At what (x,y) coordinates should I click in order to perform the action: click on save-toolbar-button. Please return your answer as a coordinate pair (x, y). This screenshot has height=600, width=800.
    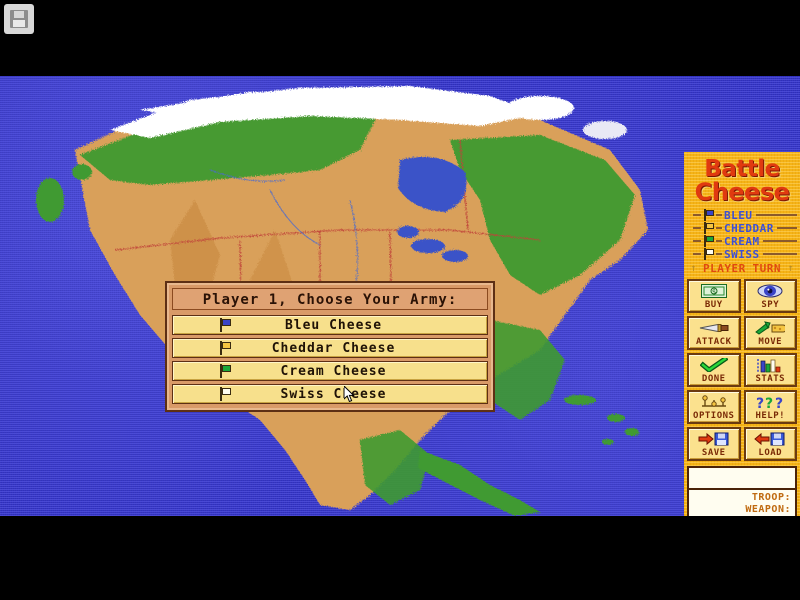
    Looking at the image, I should click on (19, 19).